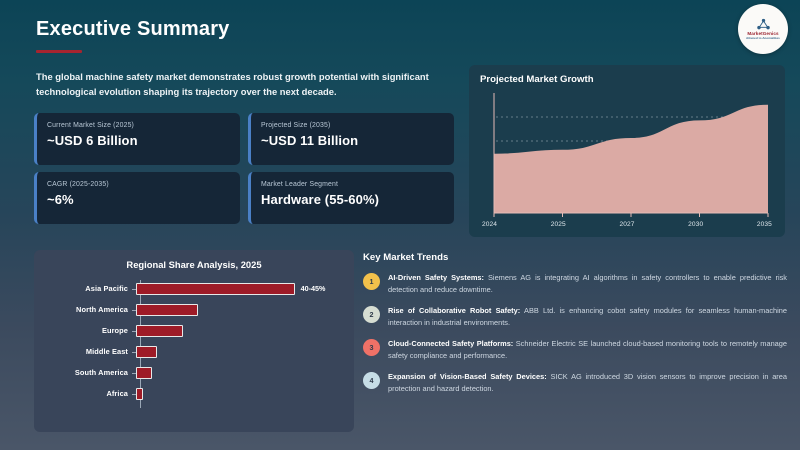 This screenshot has width=800, height=450. I want to click on bar-category-label: Africa, so click(117, 393).